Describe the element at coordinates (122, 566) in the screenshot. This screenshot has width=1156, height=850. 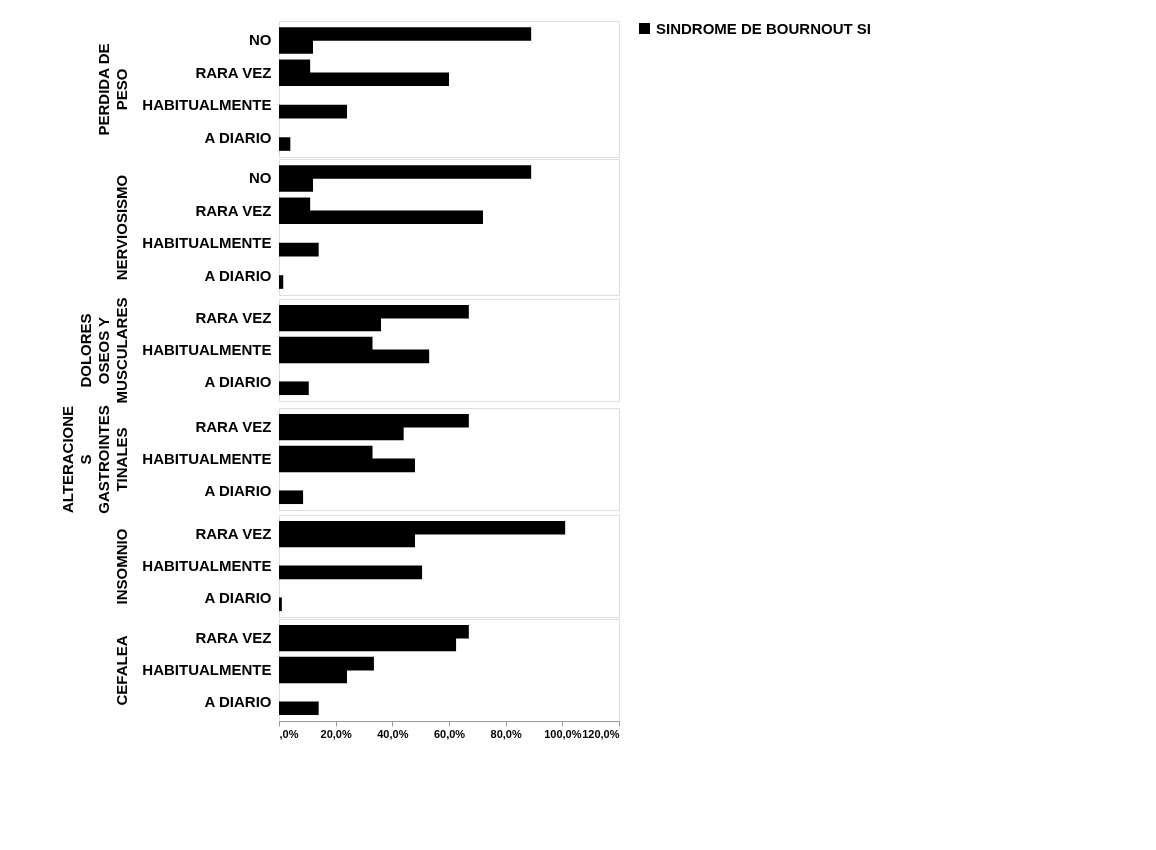
I see `y-axis-title: INSOMNIO` at that location.